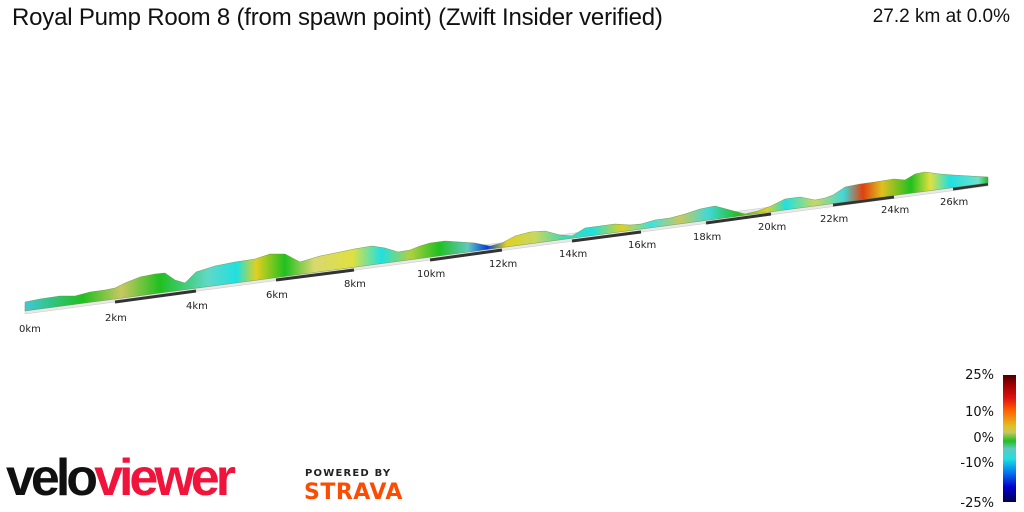 Image resolution: width=1024 pixels, height=512 pixels. I want to click on route-summary: 27.2 km at 0.0%, so click(941, 16).